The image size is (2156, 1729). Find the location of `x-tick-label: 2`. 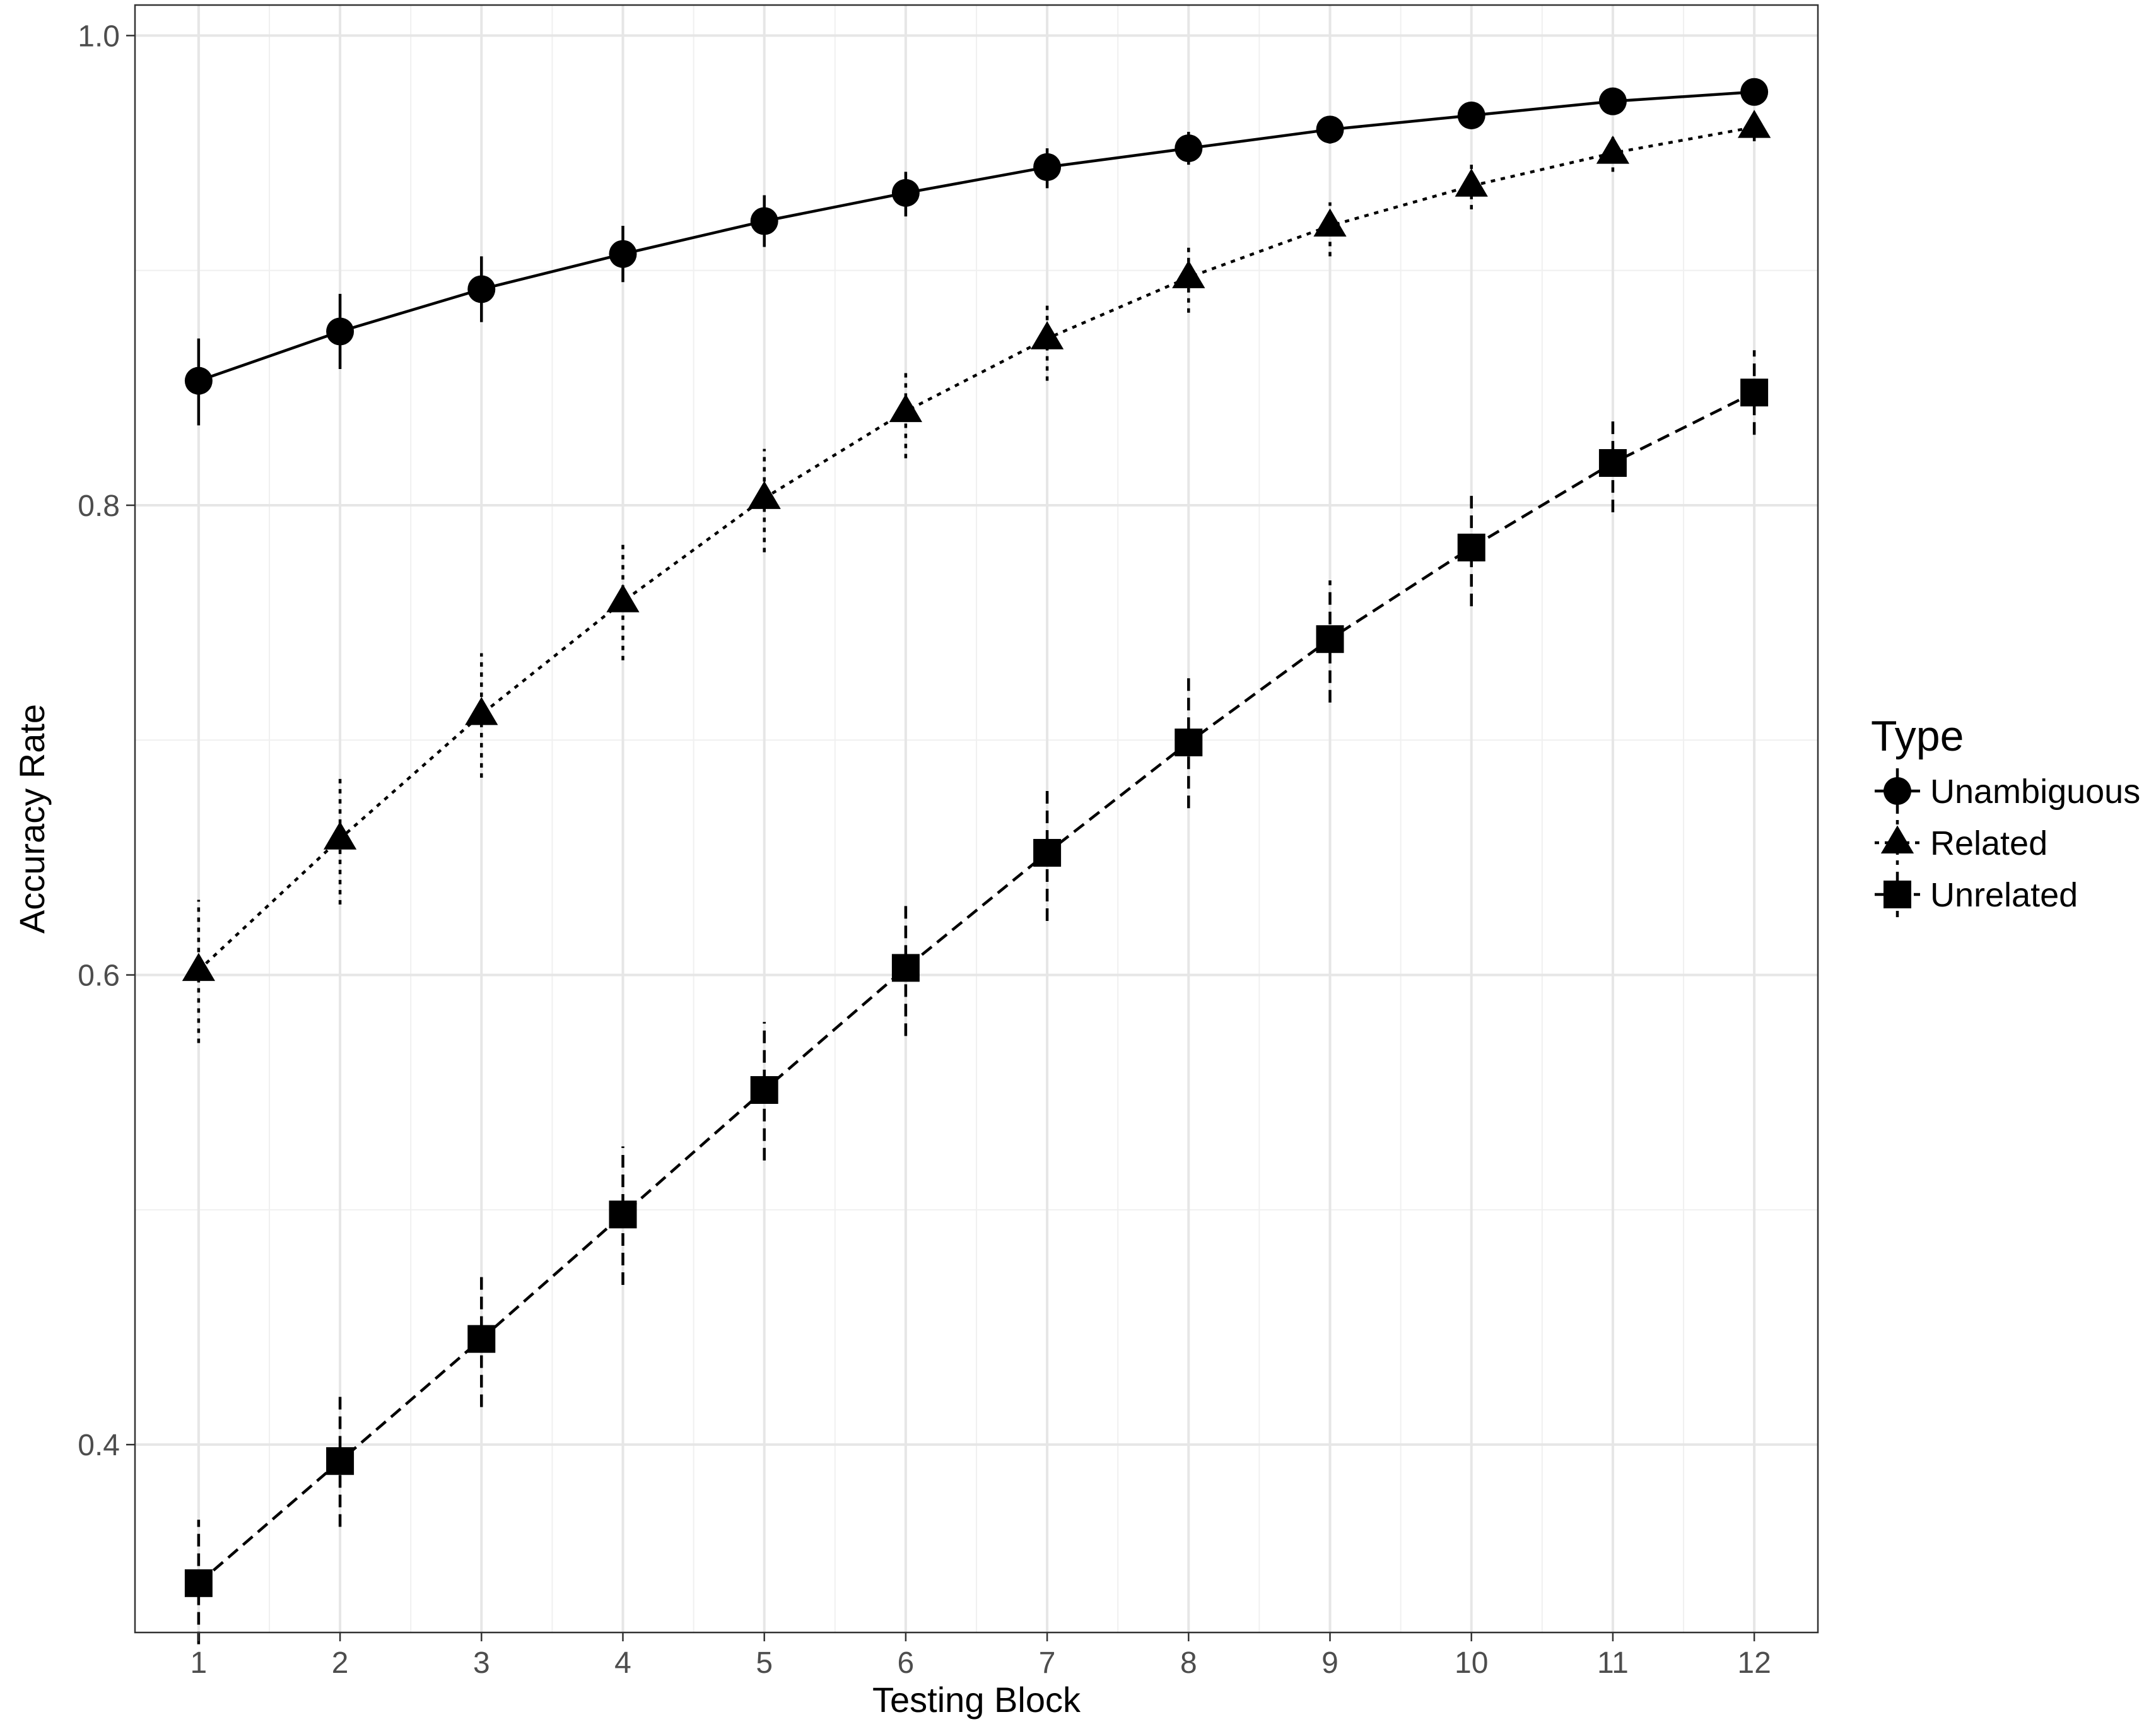

x-tick-label: 2 is located at coordinates (340, 1663).